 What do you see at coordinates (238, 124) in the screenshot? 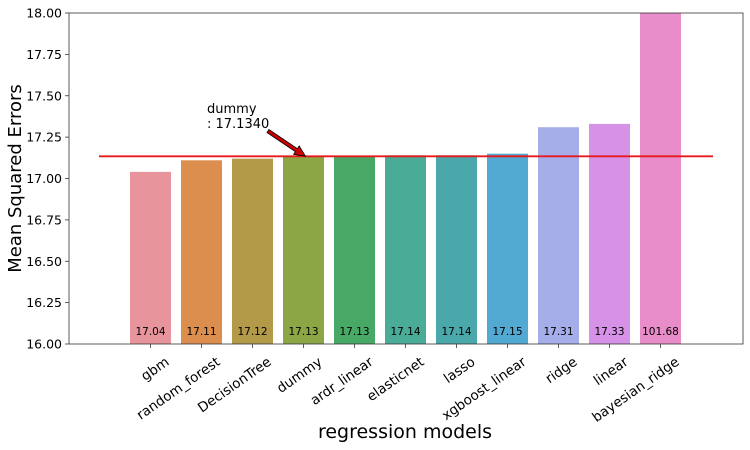
I see `annotation-line-2: : 17.1340` at bounding box center [238, 124].